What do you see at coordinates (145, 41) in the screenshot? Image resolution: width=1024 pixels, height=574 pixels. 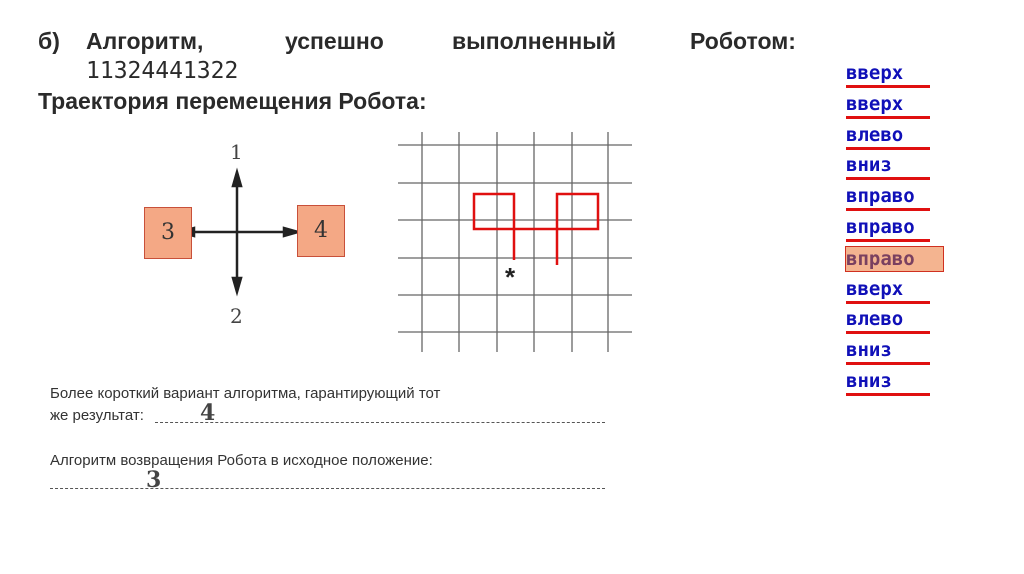 I see `task-word: Алгоритм,` at bounding box center [145, 41].